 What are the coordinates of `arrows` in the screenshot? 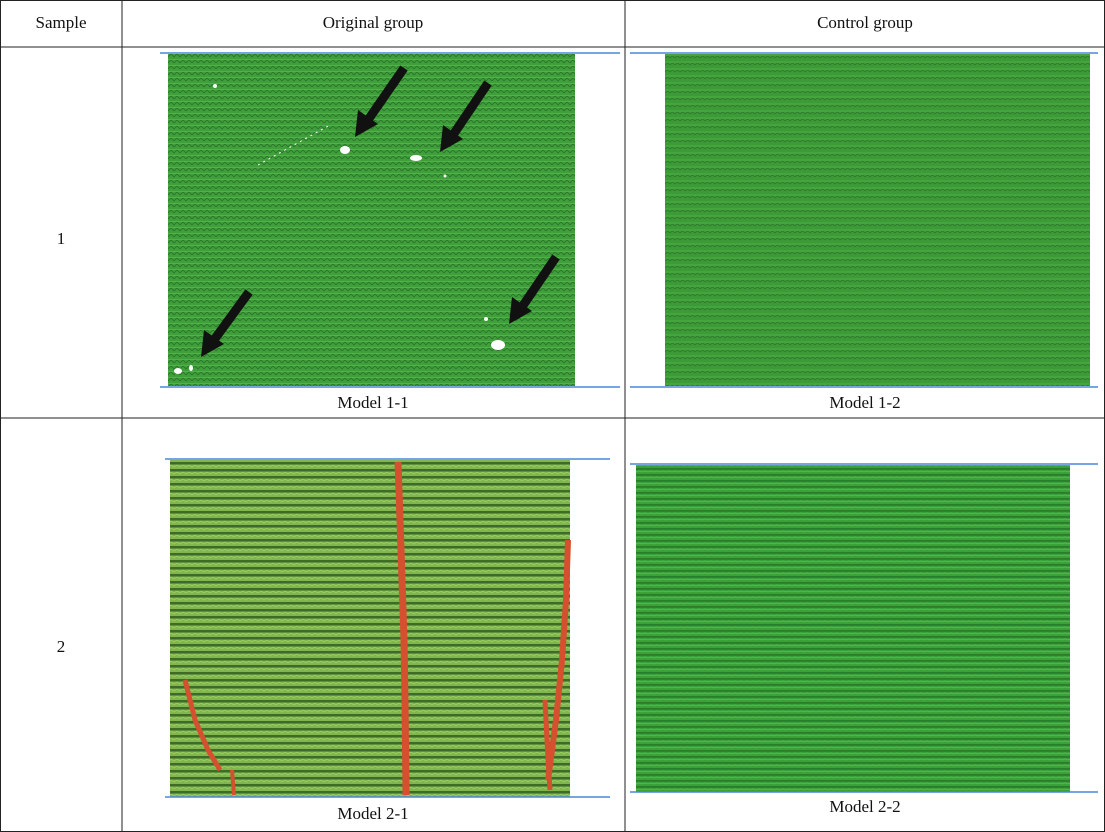 It's located at (380, 211).